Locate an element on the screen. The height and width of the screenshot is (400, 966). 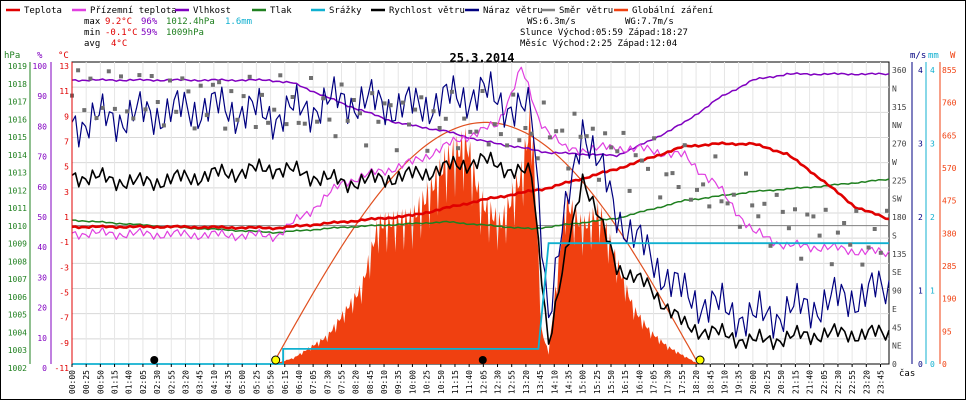
axis-humidity-tick: 70 is located at coordinates (42, 157).